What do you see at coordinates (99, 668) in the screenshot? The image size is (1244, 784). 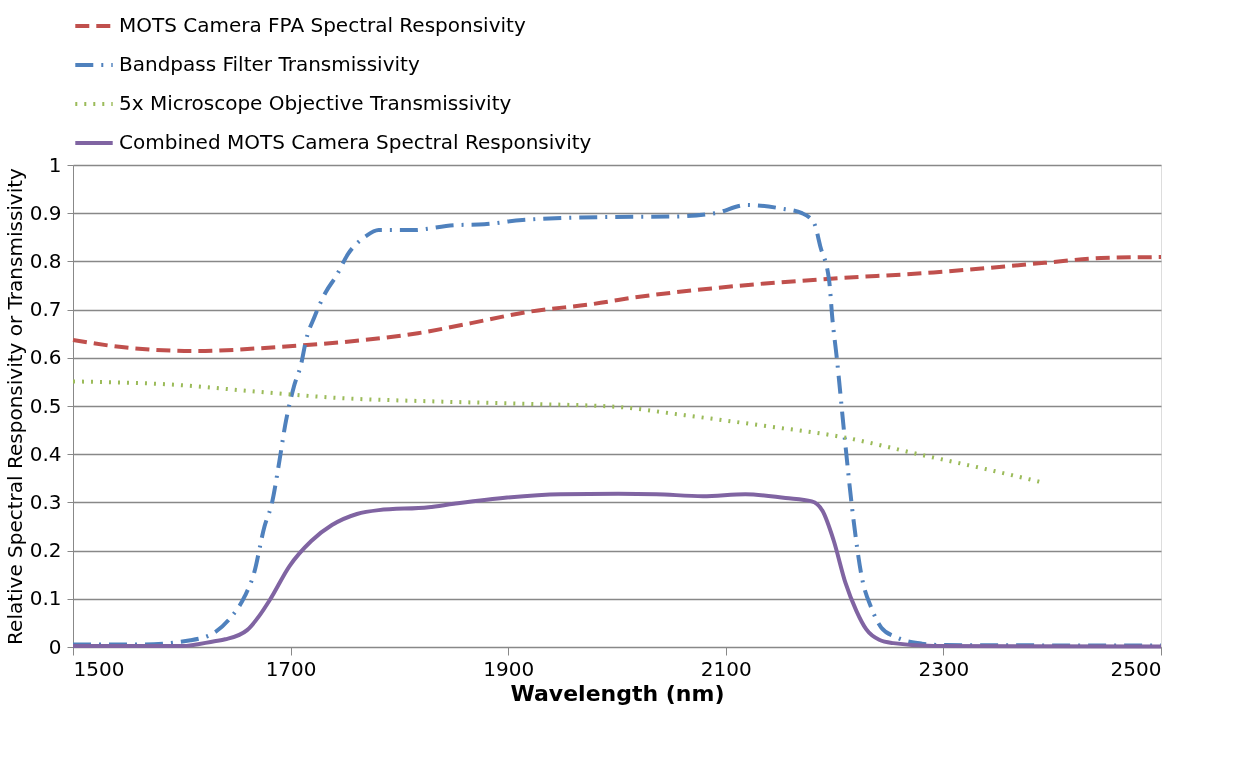 I see `x-tick-label: 1500` at bounding box center [99, 668].